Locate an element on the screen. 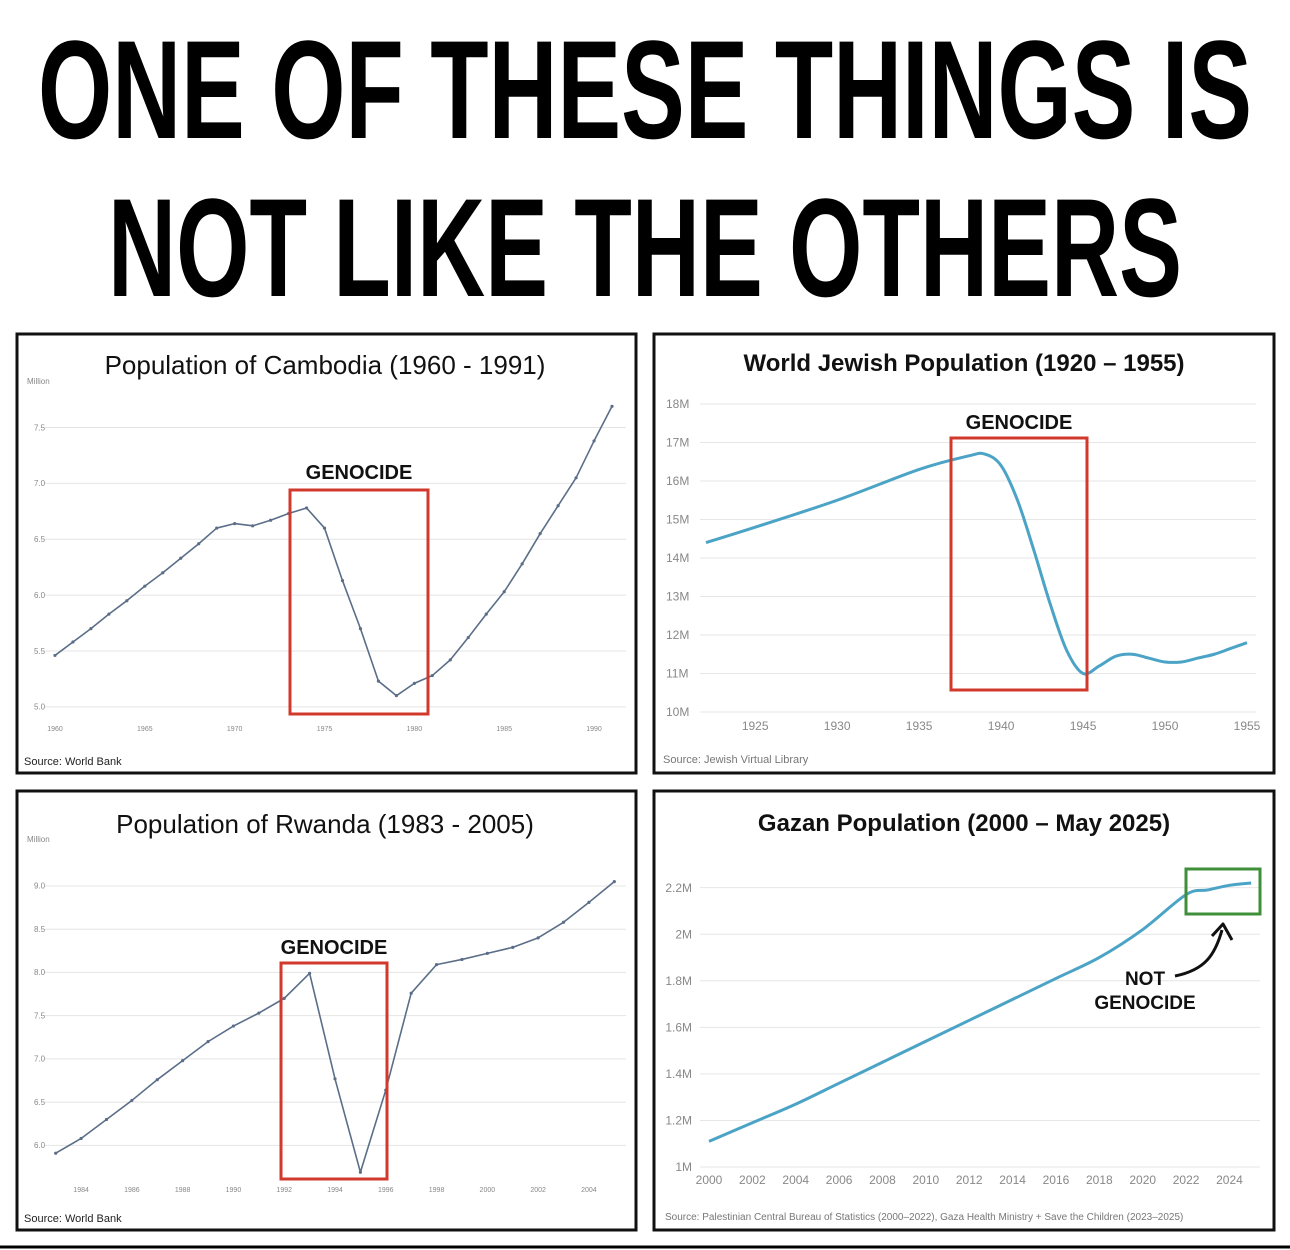 The image size is (1290, 1250). y-tick-label: 13M is located at coordinates (677, 597).